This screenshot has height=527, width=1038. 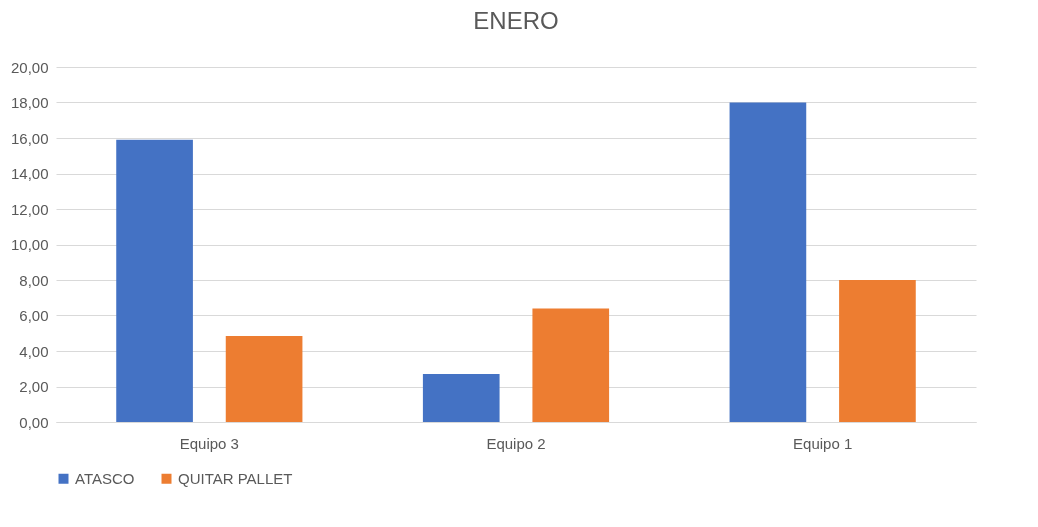 What do you see at coordinates (209, 443) in the screenshot?
I see `x-tick-label: Equipo 3` at bounding box center [209, 443].